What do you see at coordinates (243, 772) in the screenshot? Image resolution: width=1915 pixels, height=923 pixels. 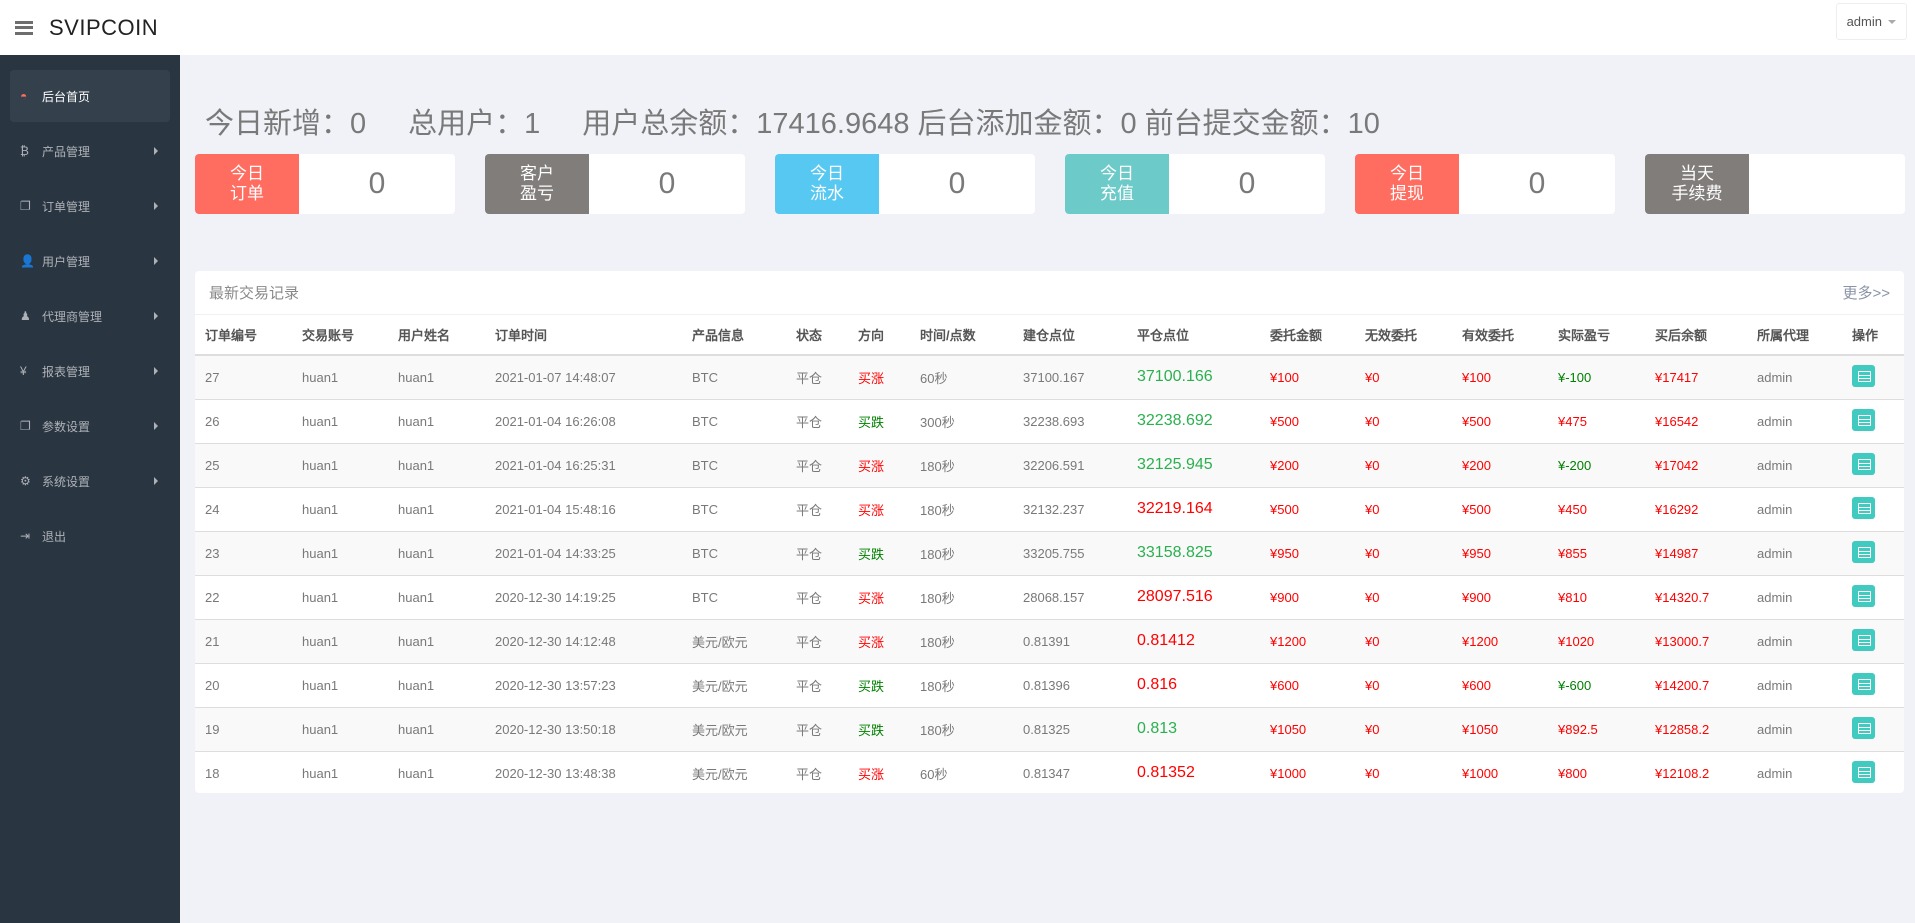 I see `table-cell: 18` at bounding box center [243, 772].